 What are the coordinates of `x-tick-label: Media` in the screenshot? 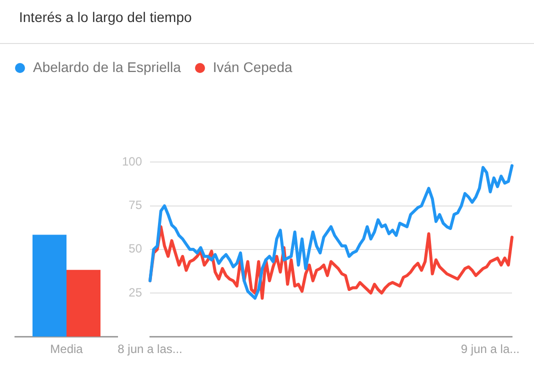 It's located at (67, 349).